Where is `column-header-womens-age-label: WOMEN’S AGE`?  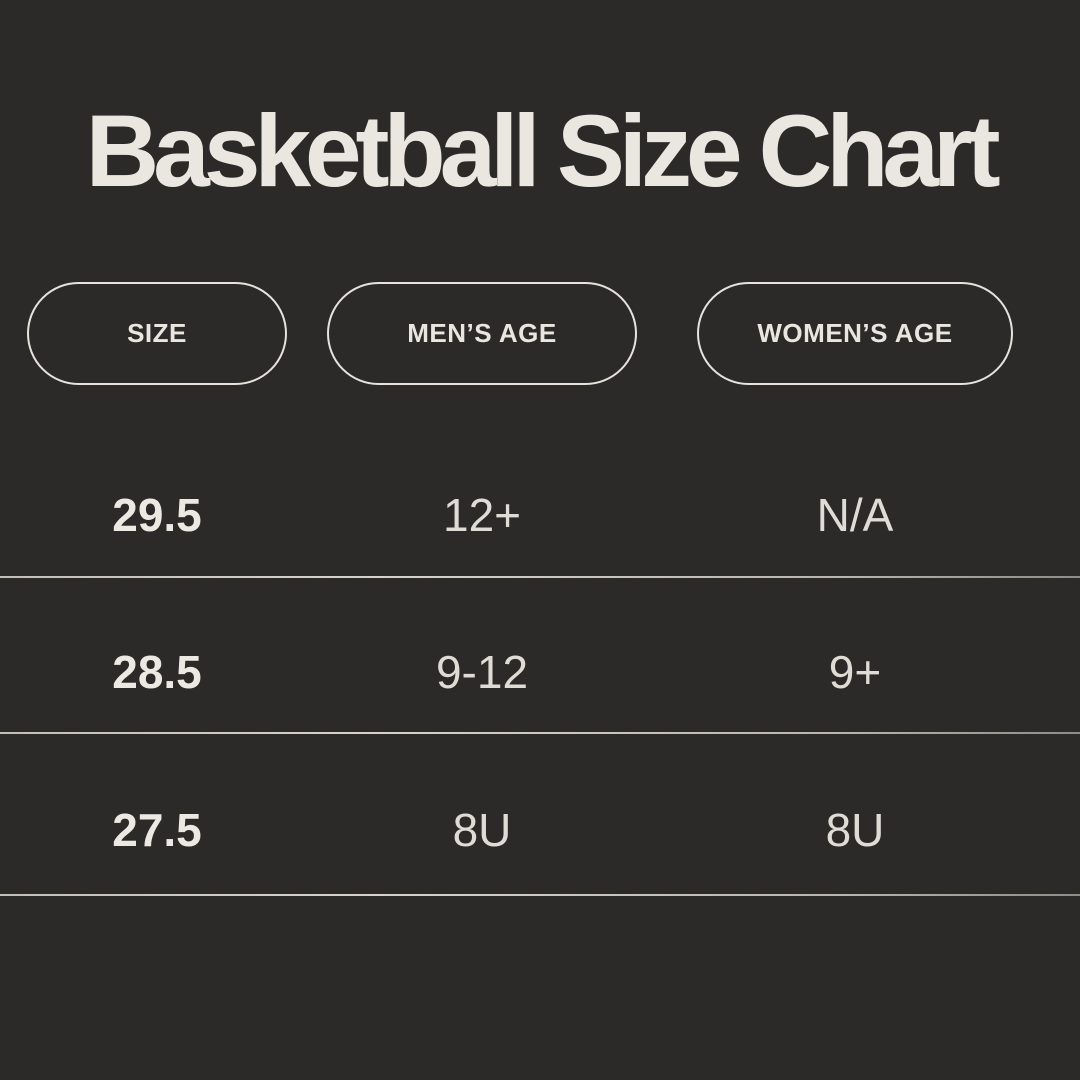 column-header-womens-age-label: WOMEN’S AGE is located at coordinates (855, 333).